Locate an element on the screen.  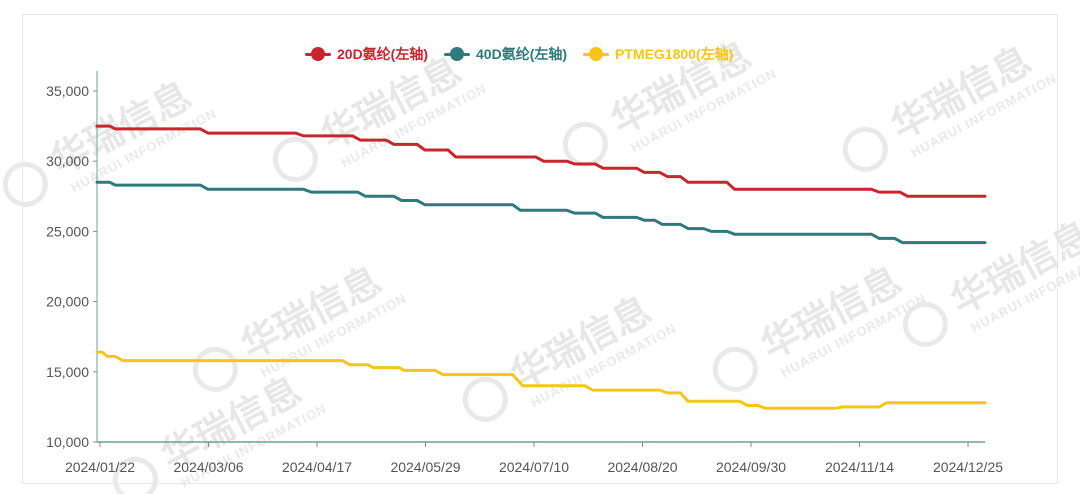
legend-swatch-ptmeg1800 is located at coordinates (596, 54).